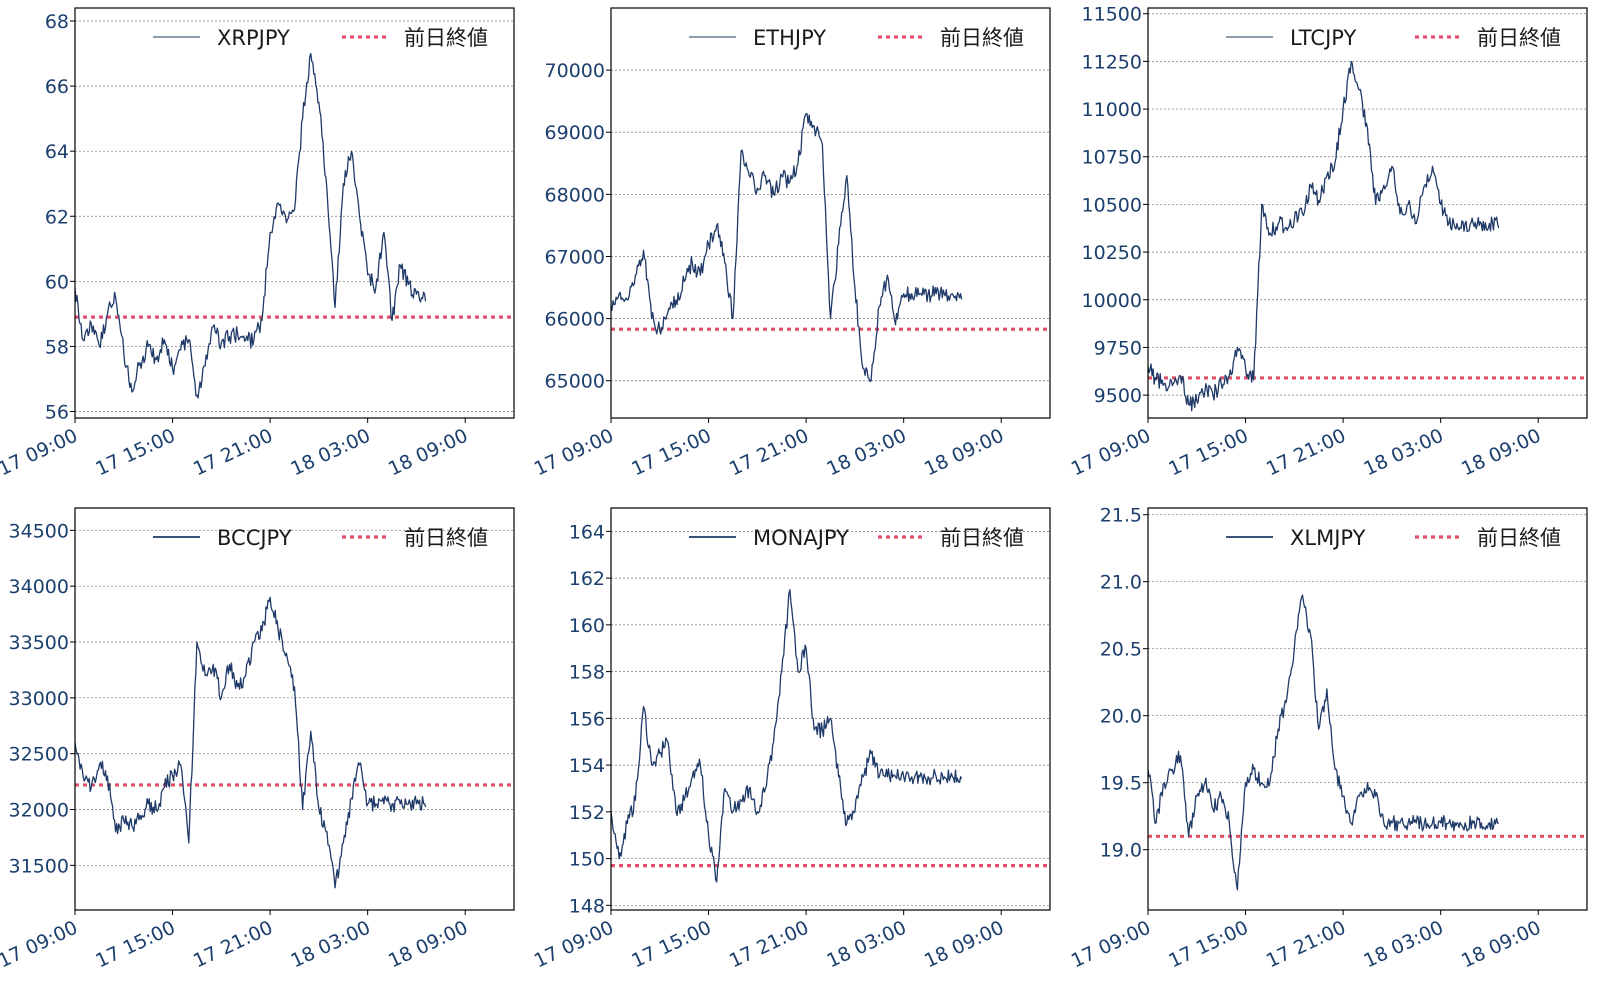  What do you see at coordinates (1121, 650) in the screenshot?
I see `y-tick-label: 20.5` at bounding box center [1121, 650].